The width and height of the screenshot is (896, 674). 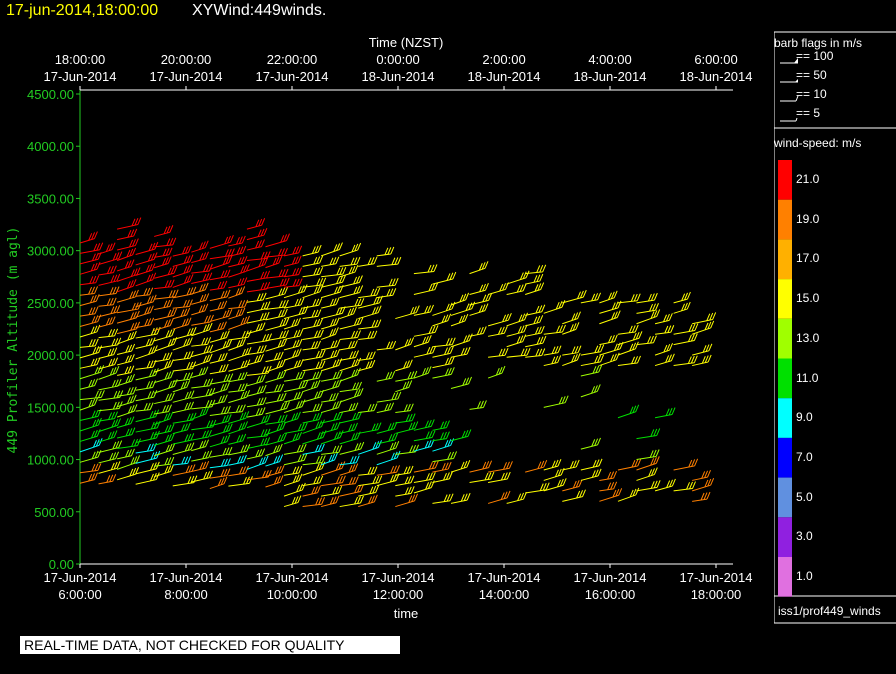 I want to click on speed-level-label: 21.0, so click(x=808, y=179).